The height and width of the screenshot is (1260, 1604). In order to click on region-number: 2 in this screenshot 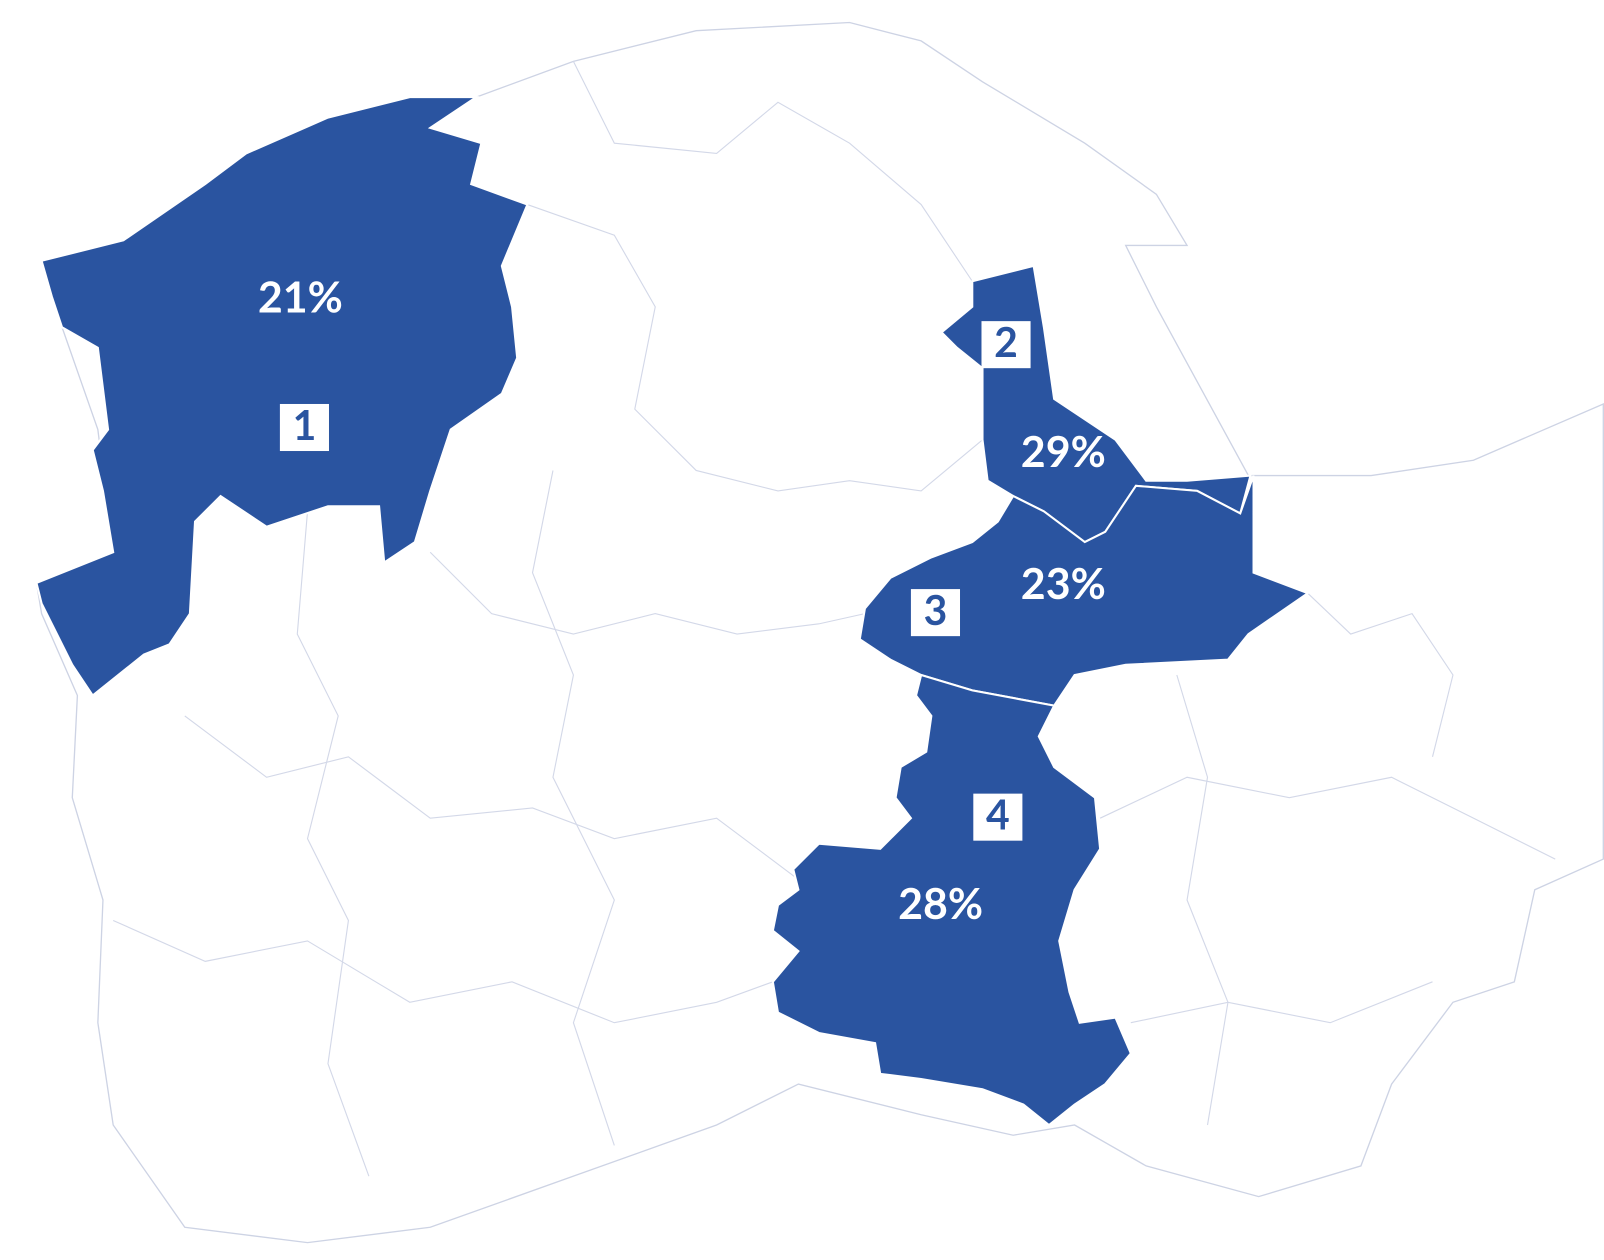, I will do `click(1006, 341)`.